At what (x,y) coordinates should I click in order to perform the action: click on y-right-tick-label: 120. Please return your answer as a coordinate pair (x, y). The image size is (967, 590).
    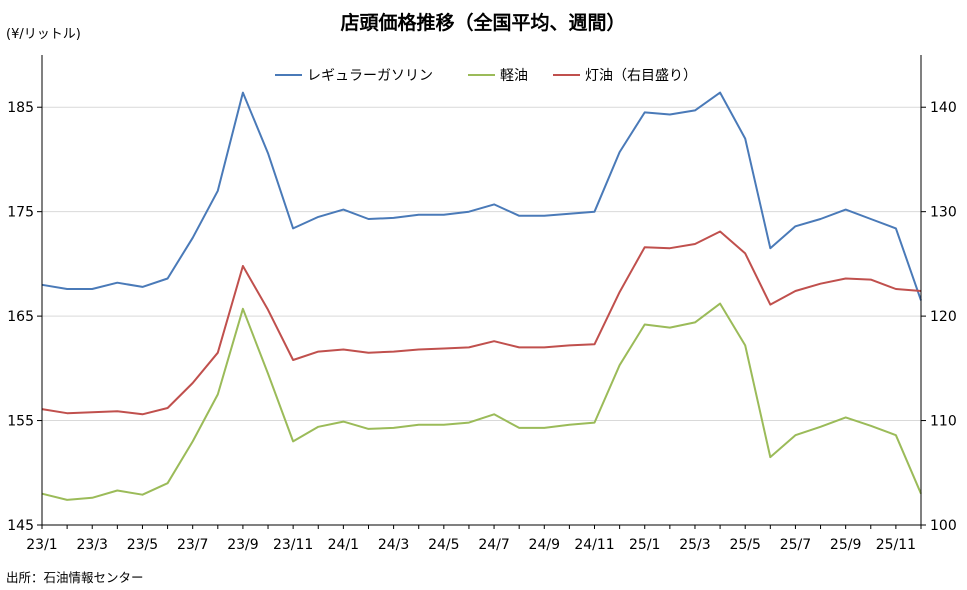
    Looking at the image, I should click on (943, 317).